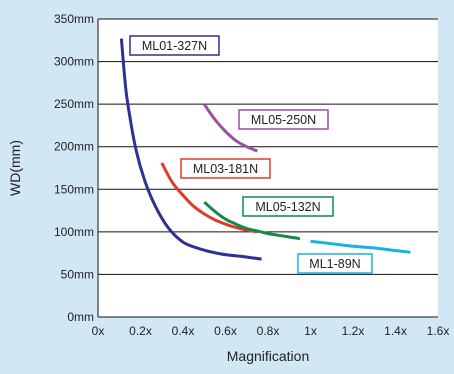 This screenshot has width=454, height=374. Describe the element at coordinates (252, 220) in the screenshot. I see `series-line-ml05-132n` at that location.